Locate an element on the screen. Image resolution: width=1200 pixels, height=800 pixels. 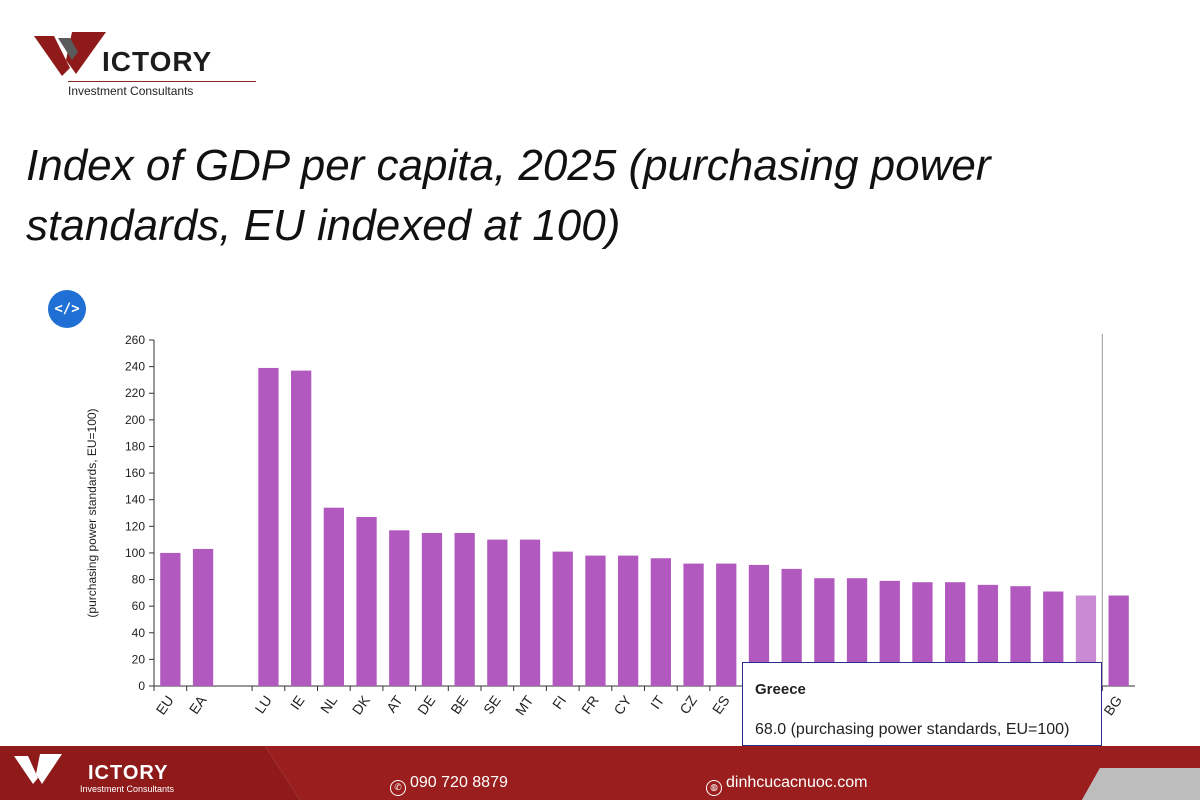
brand-subtitle: Investment Consultants is located at coordinates (131, 91).